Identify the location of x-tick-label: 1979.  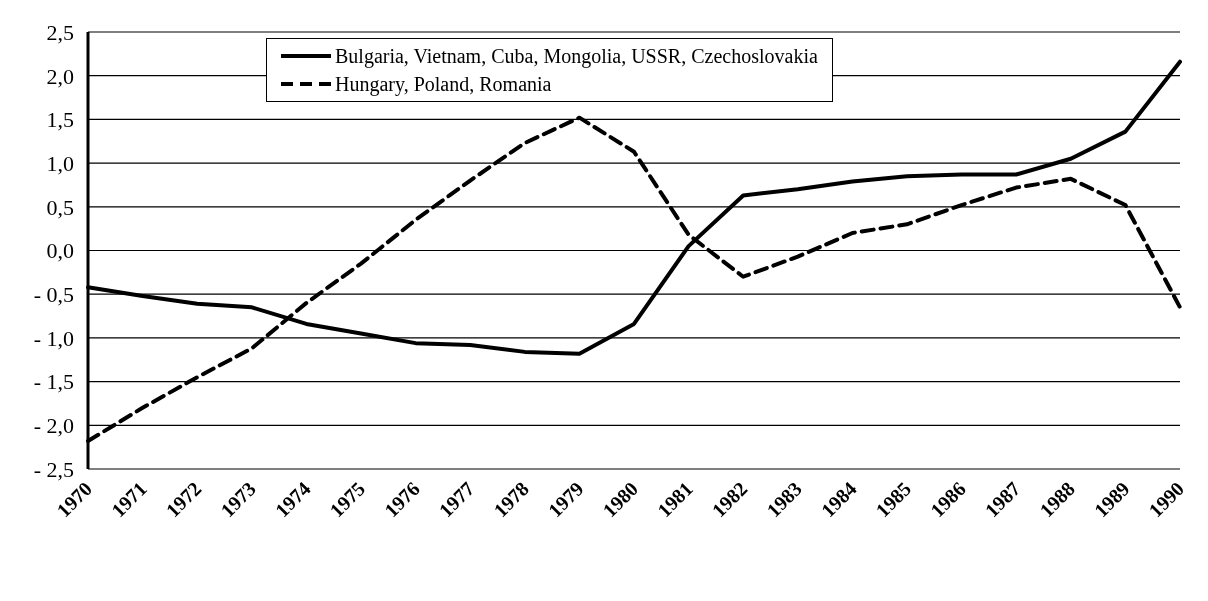
(565, 499).